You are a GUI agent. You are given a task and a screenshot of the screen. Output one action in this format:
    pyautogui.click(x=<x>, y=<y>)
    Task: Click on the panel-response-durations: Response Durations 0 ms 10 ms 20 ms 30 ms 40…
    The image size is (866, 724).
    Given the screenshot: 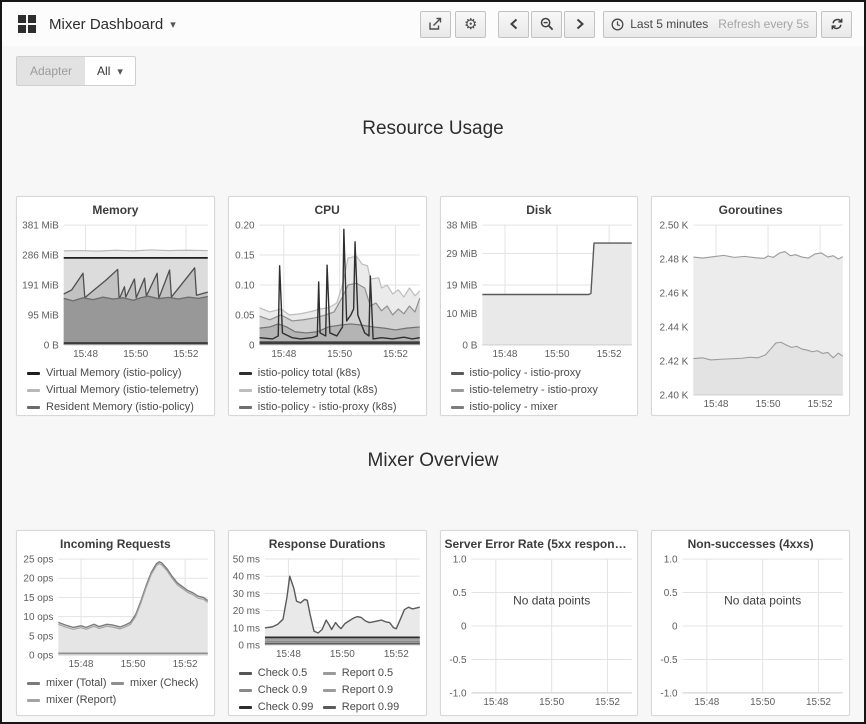 What is the action you would take?
    pyautogui.click(x=327, y=623)
    